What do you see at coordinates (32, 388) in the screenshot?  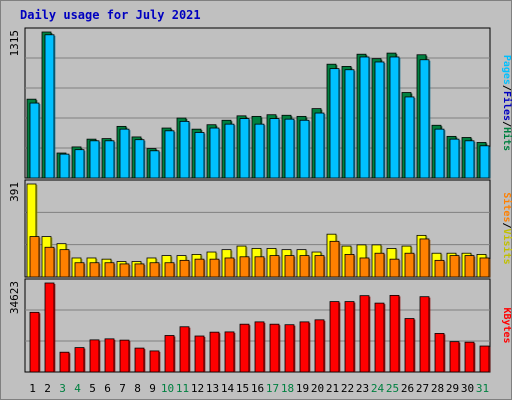 I see `x-tick-label-day-1: 1` at bounding box center [32, 388].